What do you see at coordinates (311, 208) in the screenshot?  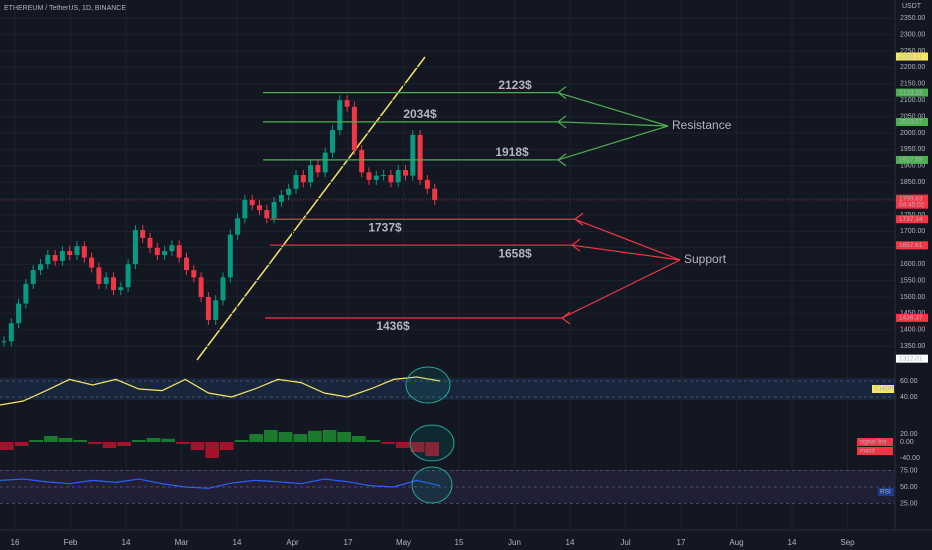 I see `trend-line` at bounding box center [311, 208].